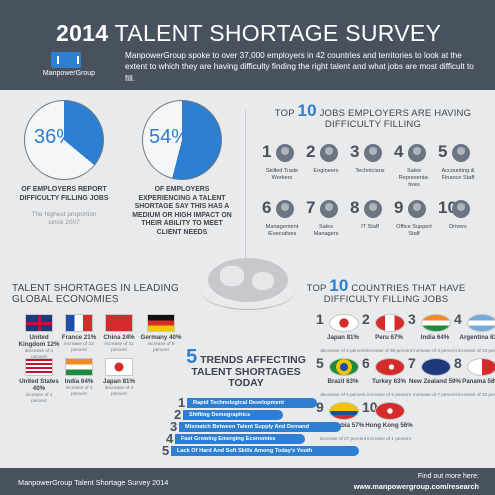 This screenshot has width=495, height=495. I want to click on country-rank: 4, so click(458, 319).